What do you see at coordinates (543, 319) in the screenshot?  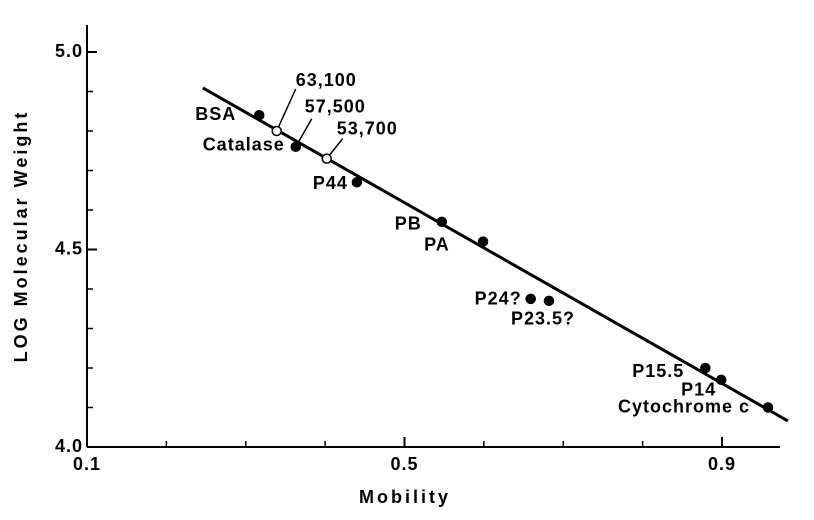 I see `point-label: P23.5?` at bounding box center [543, 319].